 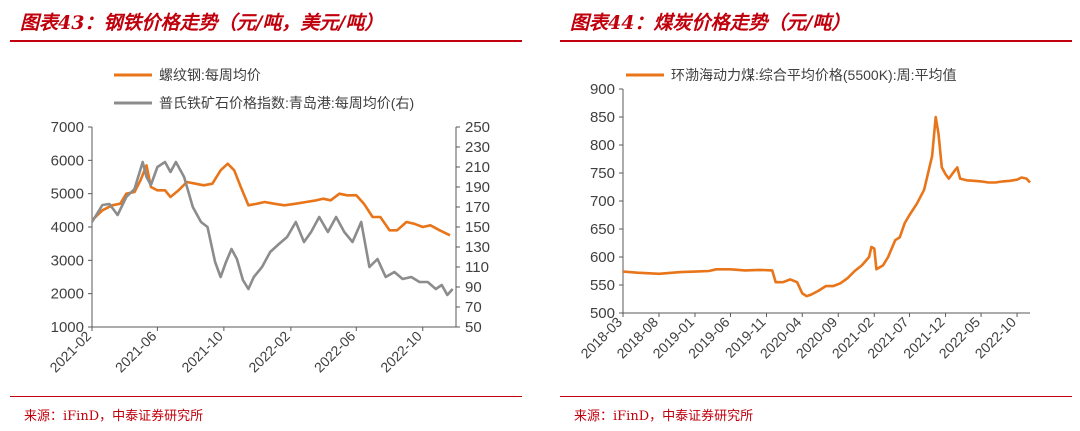 What do you see at coordinates (202, 352) in the screenshot?
I see `x-tick-label: 2021-10` at bounding box center [202, 352].